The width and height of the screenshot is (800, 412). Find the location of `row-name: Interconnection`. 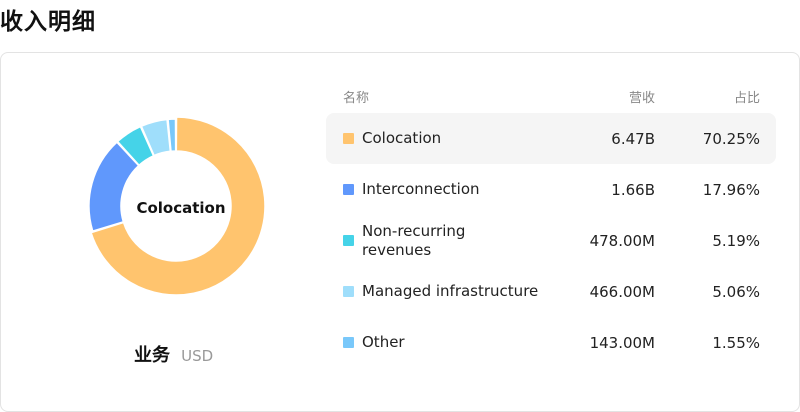

row-name: Interconnection is located at coordinates (421, 189).